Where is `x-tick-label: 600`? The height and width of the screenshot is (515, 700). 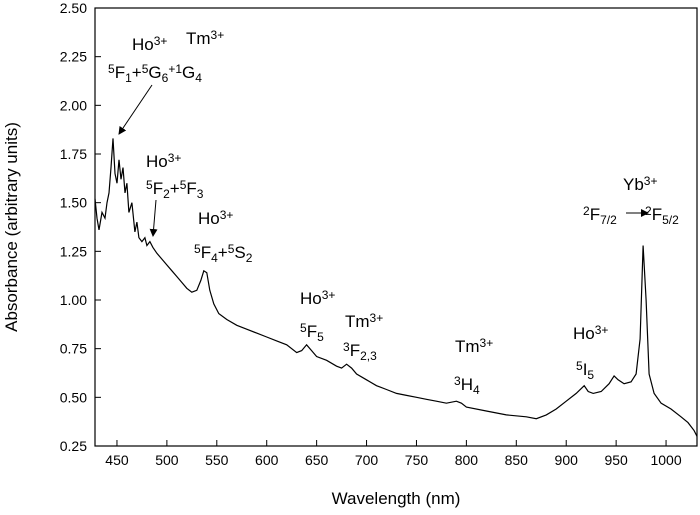
x-tick-label: 600 is located at coordinates (267, 460).